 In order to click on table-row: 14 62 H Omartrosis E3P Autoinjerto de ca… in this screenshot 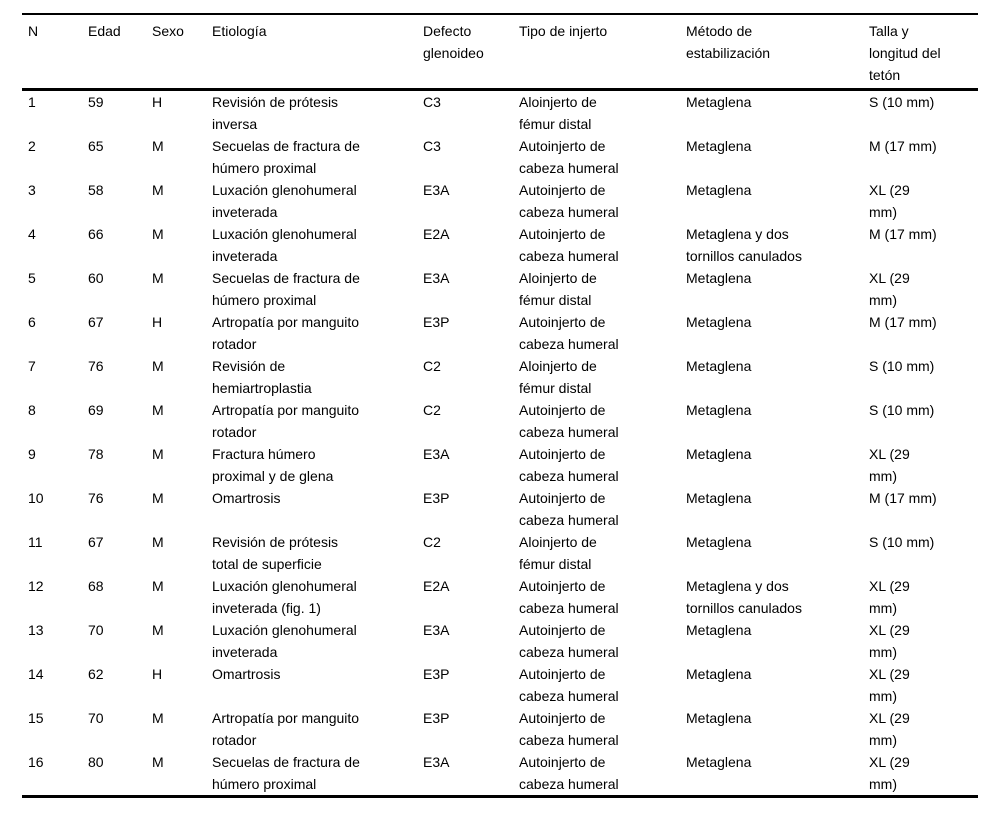, I will do `click(500, 685)`.